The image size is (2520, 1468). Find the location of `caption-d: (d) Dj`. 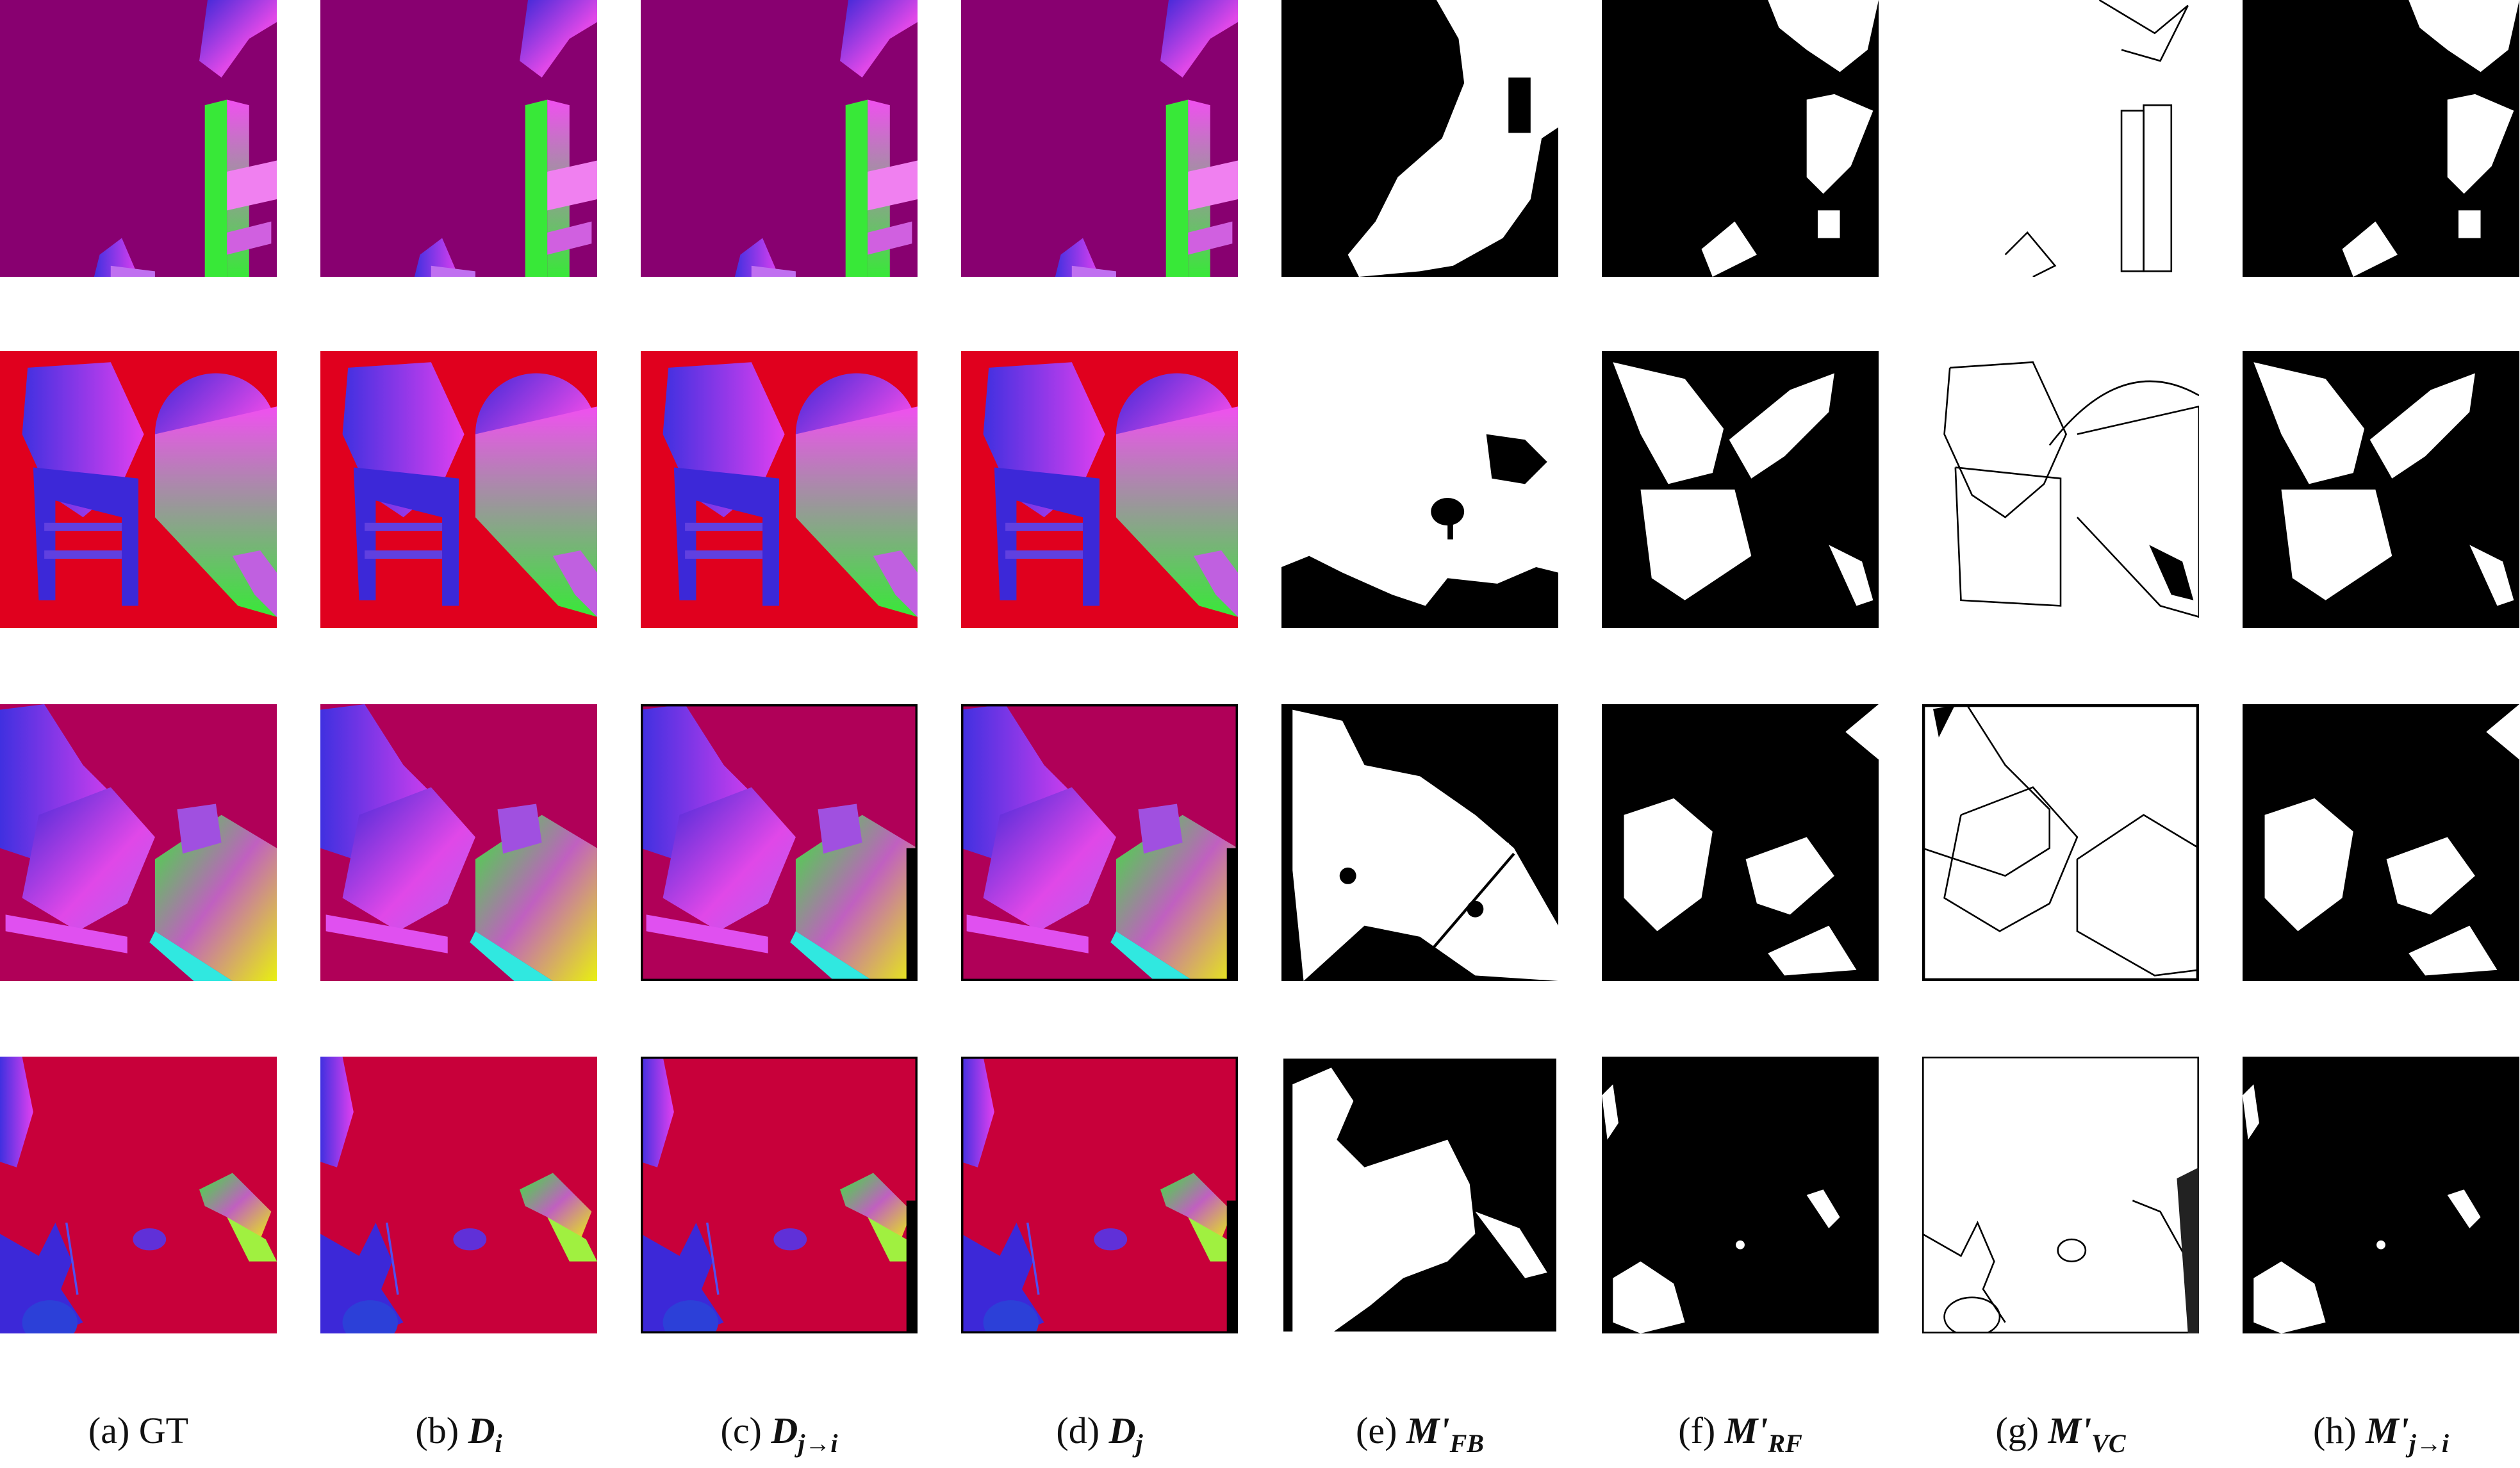

caption-d: (d) Dj is located at coordinates (1099, 1433).